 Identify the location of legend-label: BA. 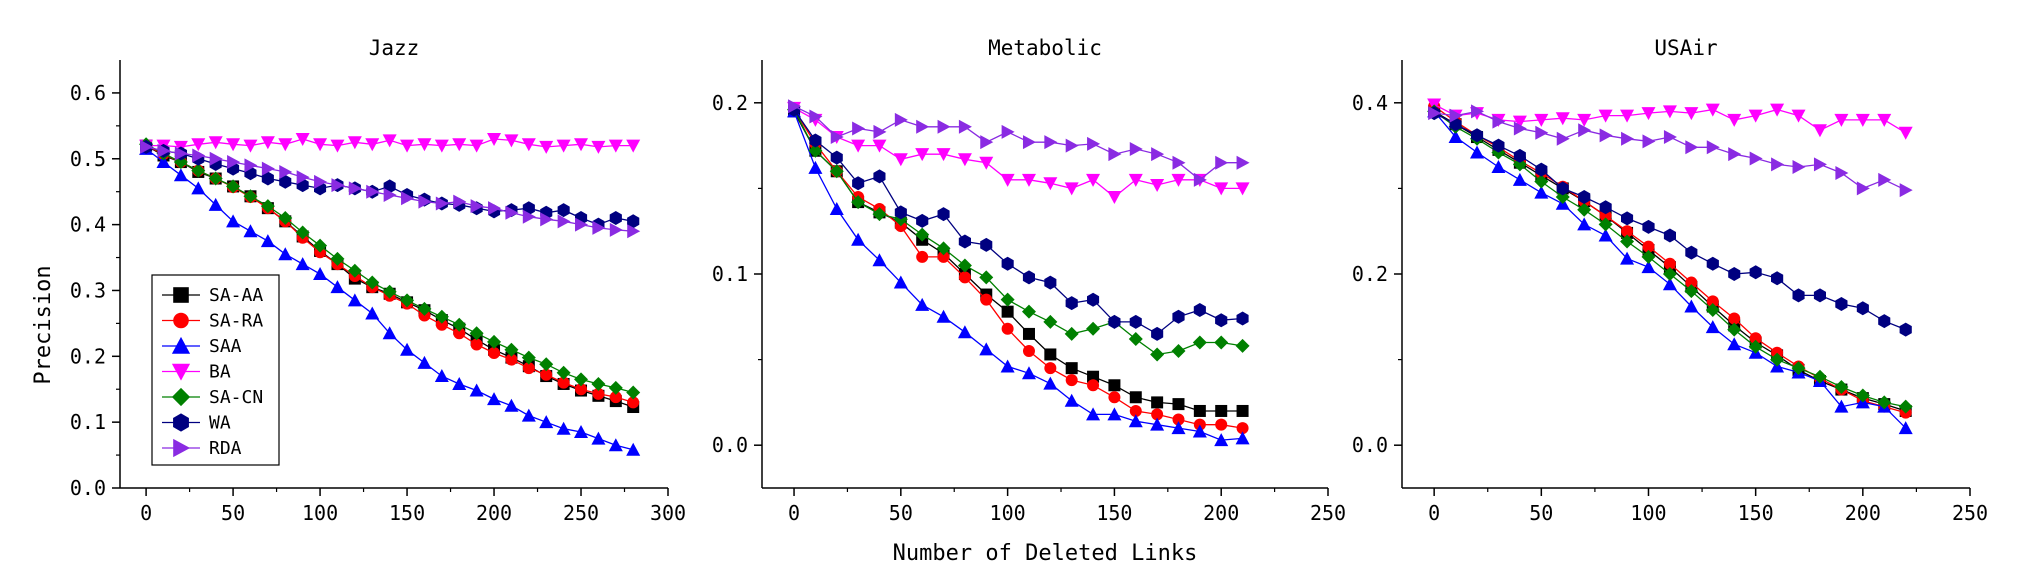
(220, 372).